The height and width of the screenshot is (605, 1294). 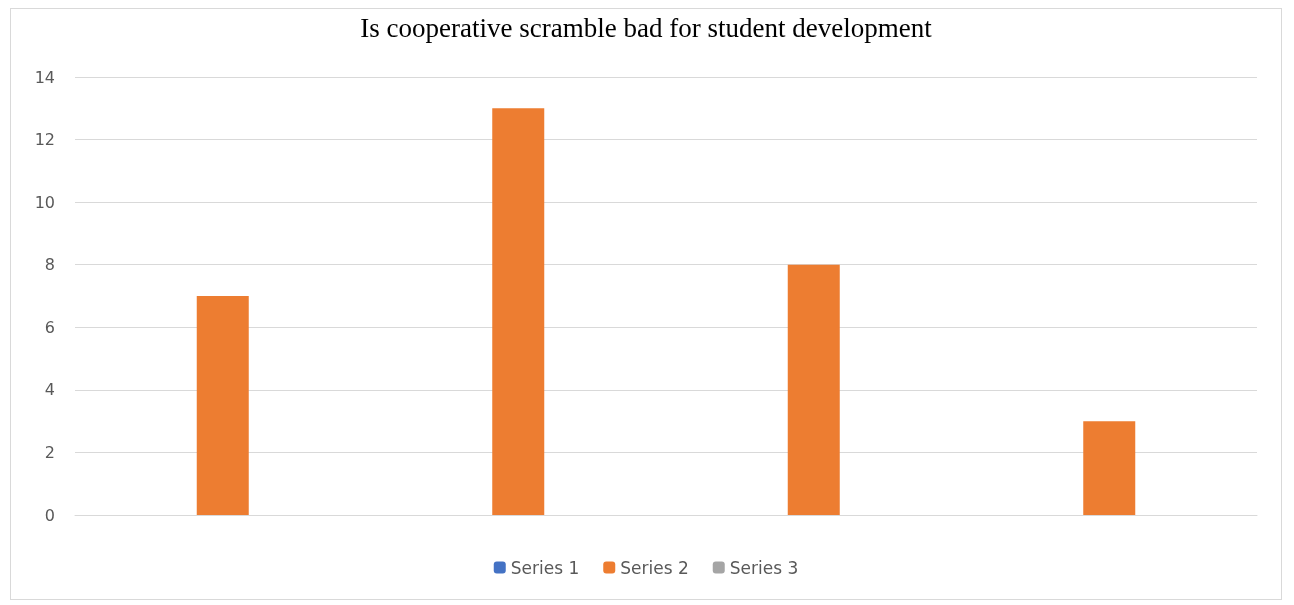 I want to click on chart-title: Is cooperative scramble bad for student development, so click(x=646, y=27).